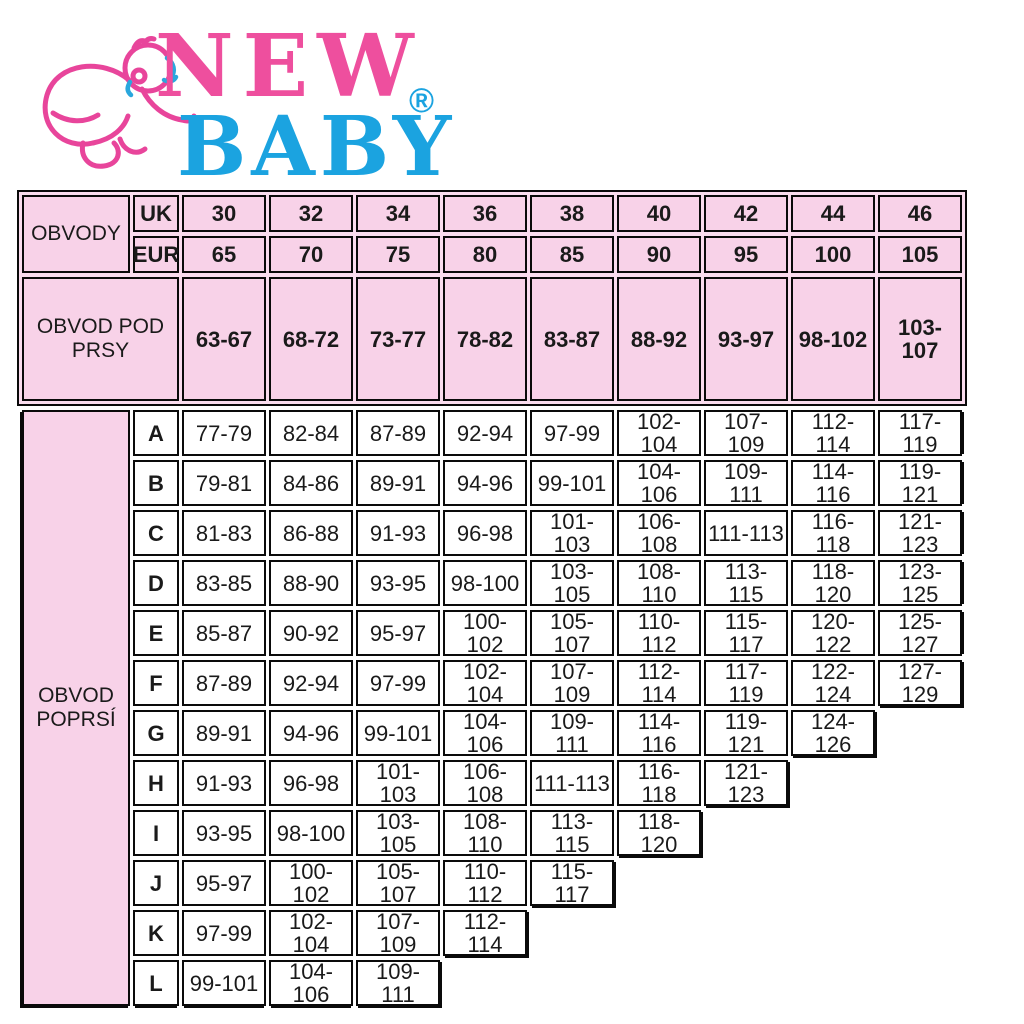 Image resolution: width=1024 pixels, height=1024 pixels. Describe the element at coordinates (920, 483) in the screenshot. I see `bust-range-cell: 119-121` at that location.